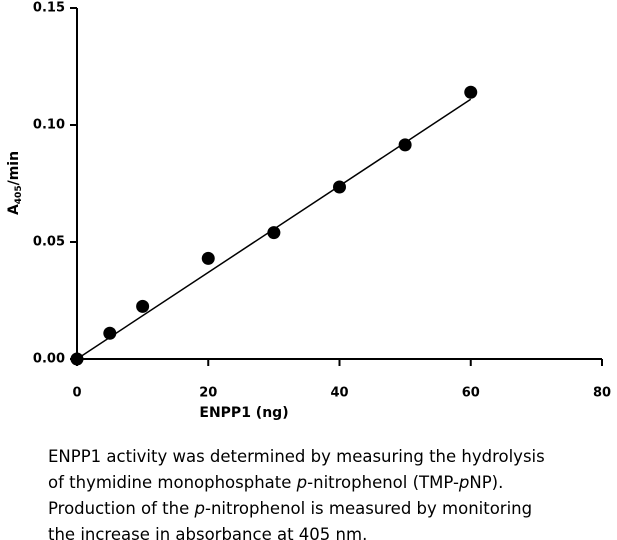  What do you see at coordinates (471, 393) in the screenshot?
I see `x-tick-label: 60` at bounding box center [471, 393].